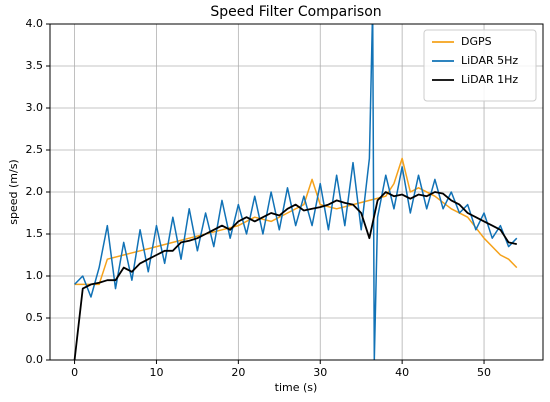 The width and height of the screenshot is (550, 402). Describe the element at coordinates (35, 317) in the screenshot. I see `y-tick-label: 0.5` at that location.